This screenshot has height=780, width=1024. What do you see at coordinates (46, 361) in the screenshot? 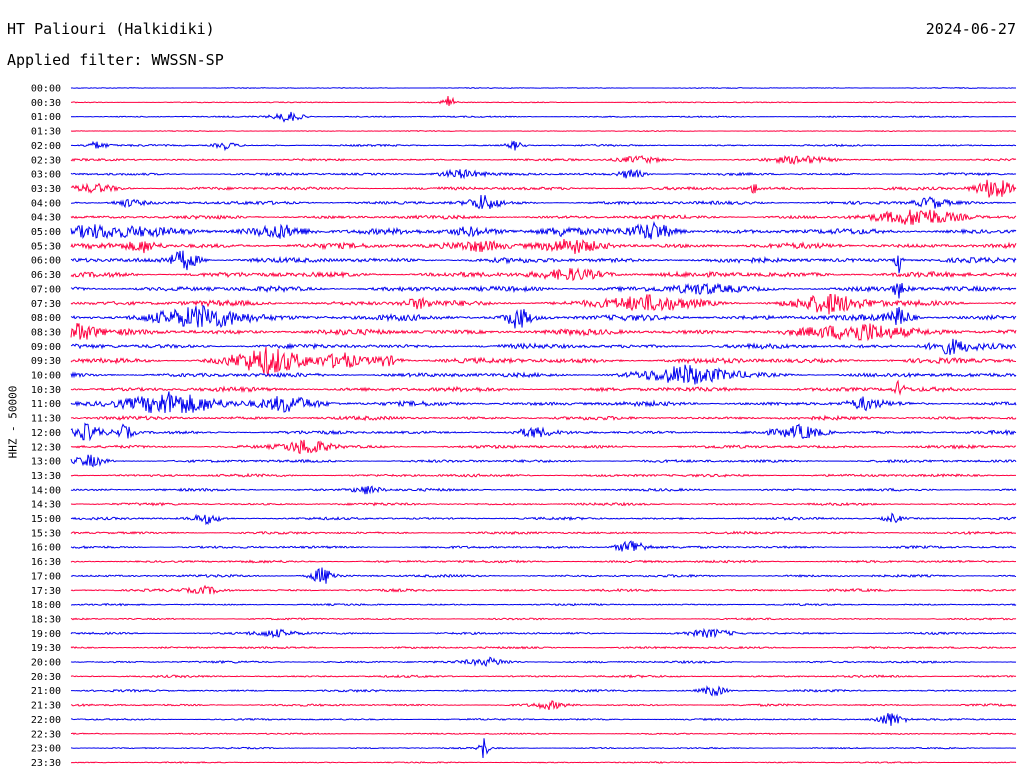
I see `time-label-0930: 09:30` at bounding box center [46, 361].